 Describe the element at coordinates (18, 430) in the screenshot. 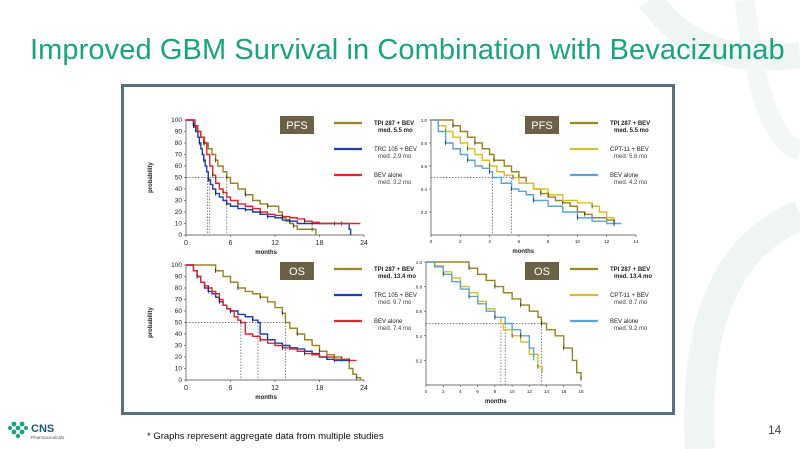

I see `logo-mark-icon` at that location.